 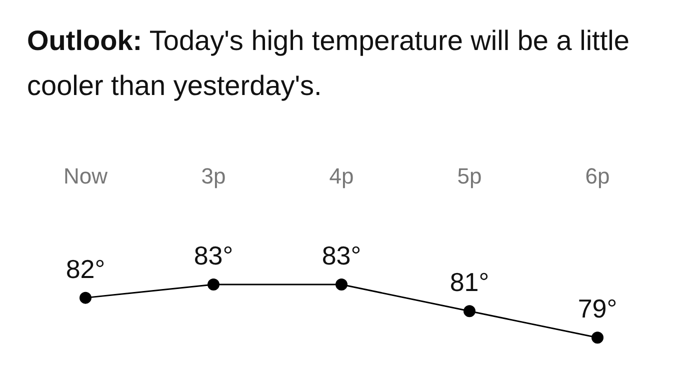 I want to click on x-tick-label: 3p, so click(x=213, y=176).